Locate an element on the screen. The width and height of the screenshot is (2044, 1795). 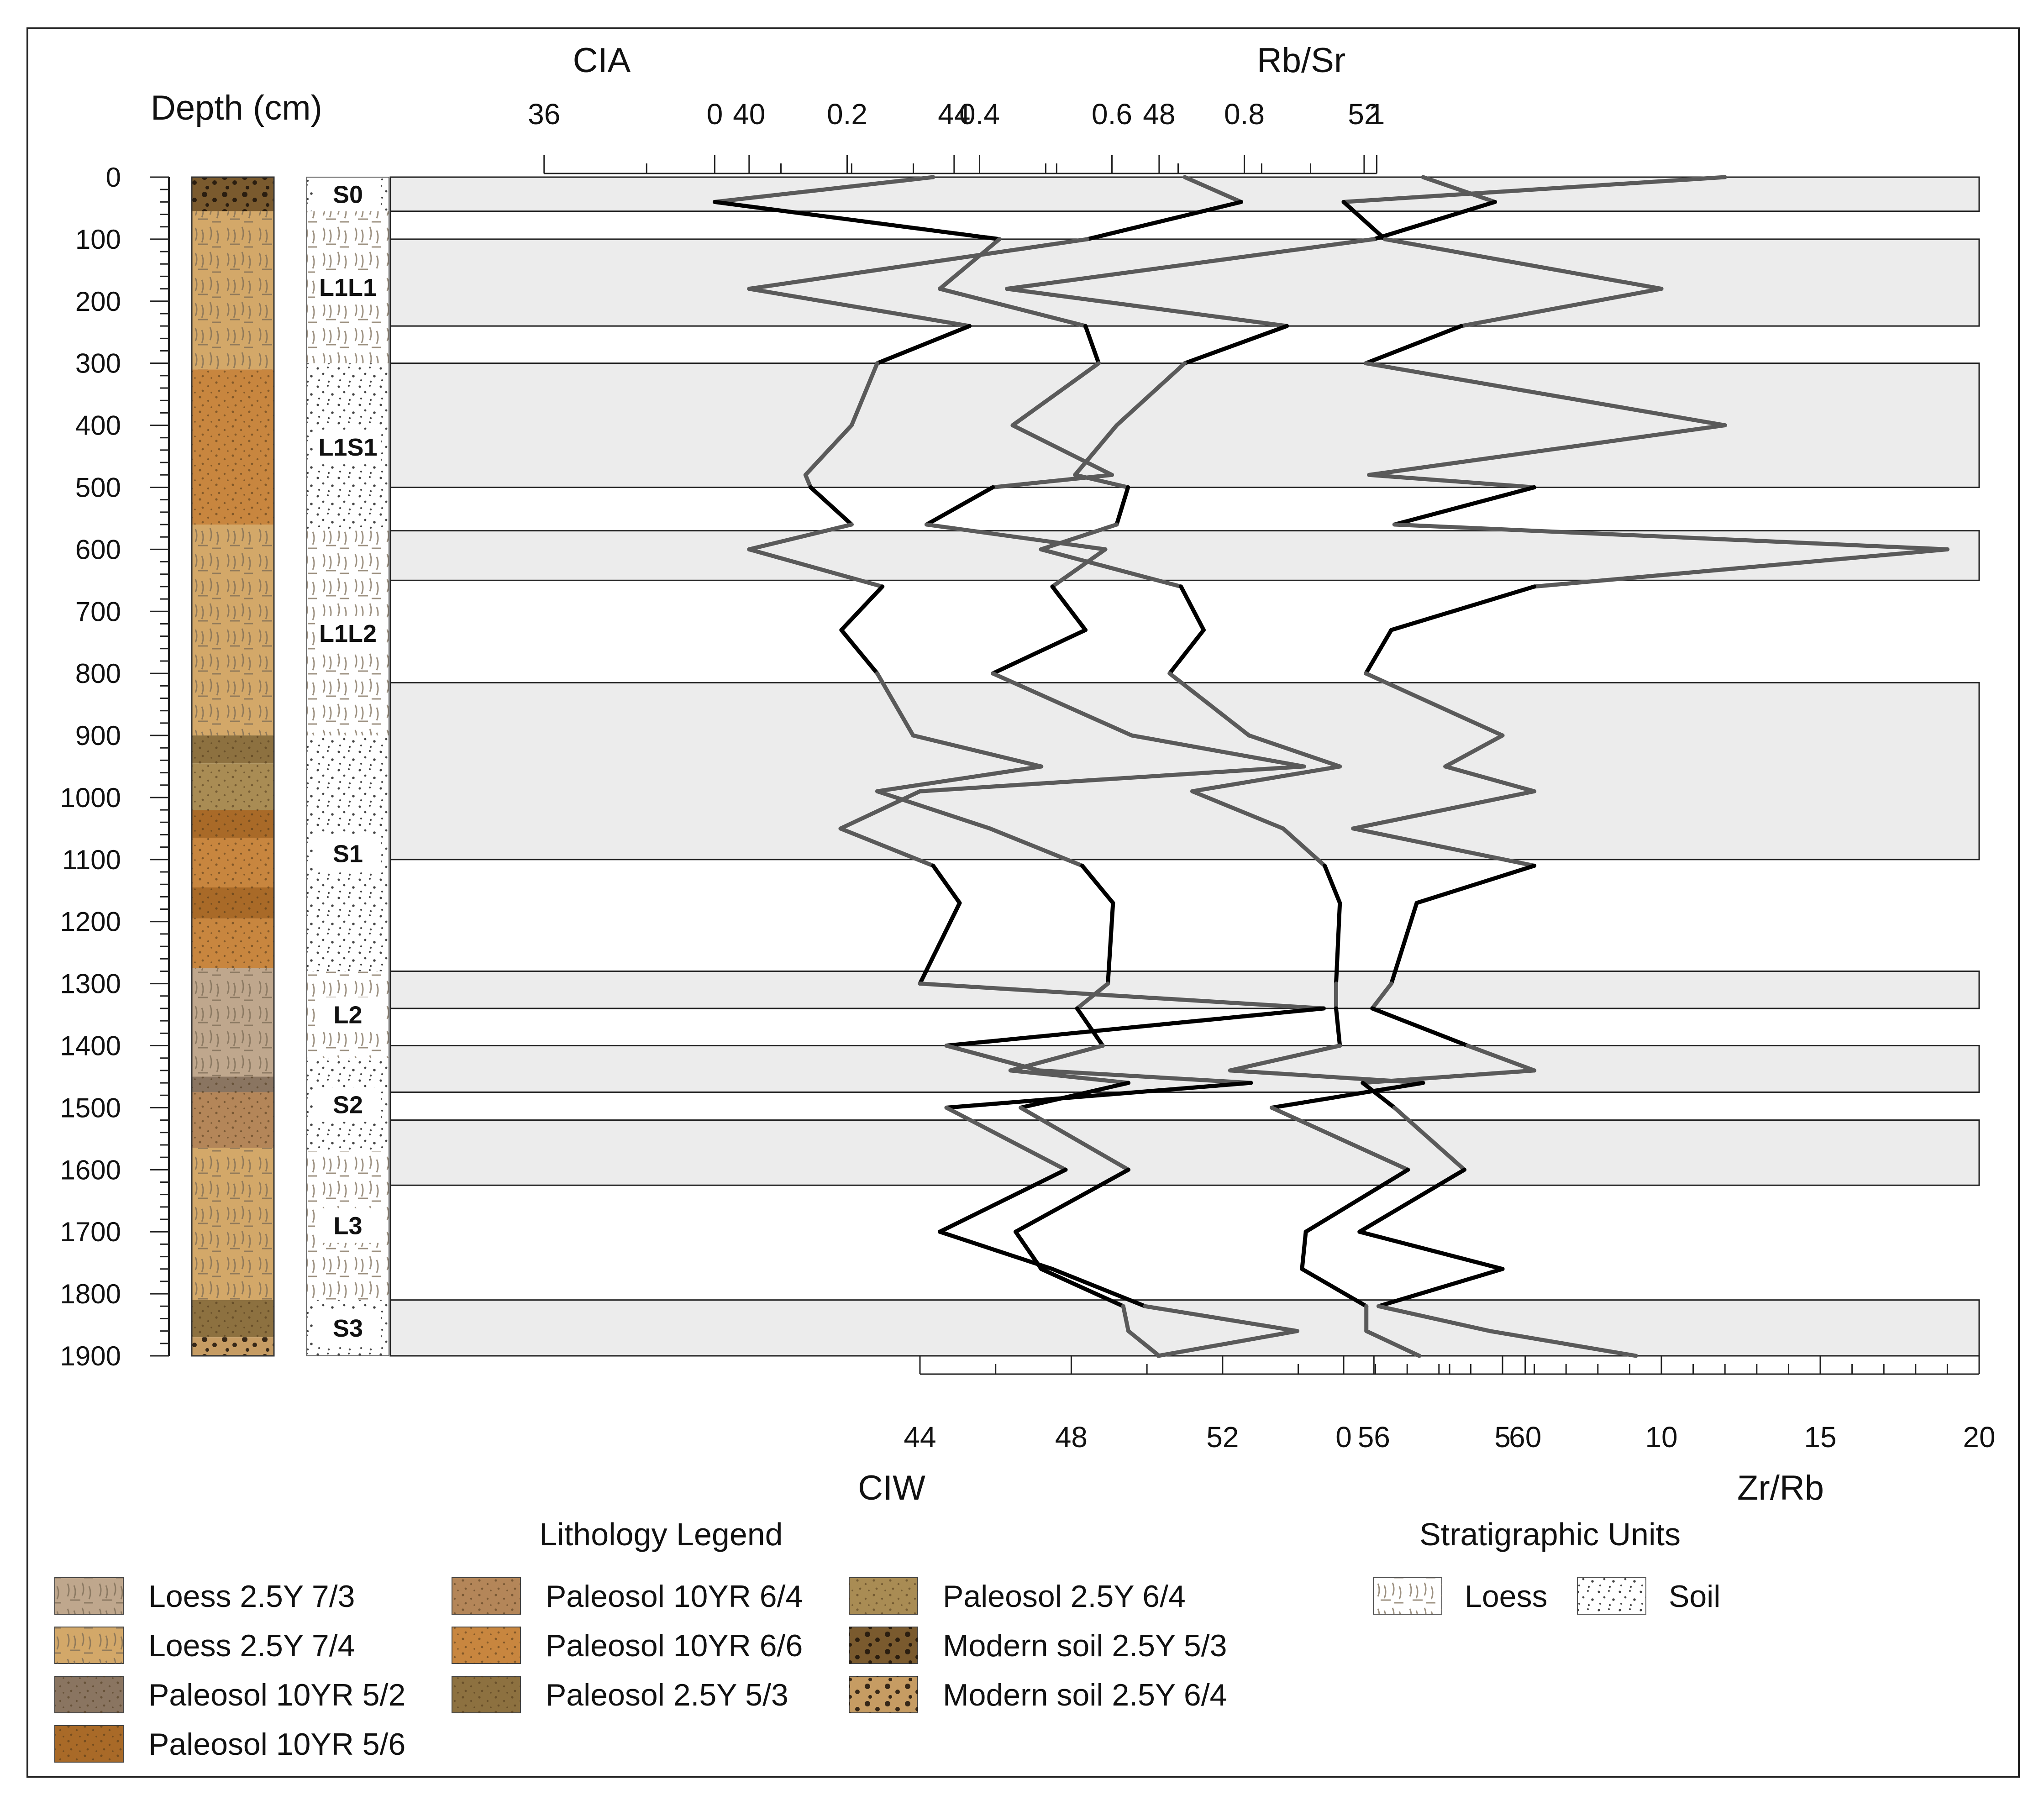
strat-legend-label: Loess is located at coordinates (1506, 1596).